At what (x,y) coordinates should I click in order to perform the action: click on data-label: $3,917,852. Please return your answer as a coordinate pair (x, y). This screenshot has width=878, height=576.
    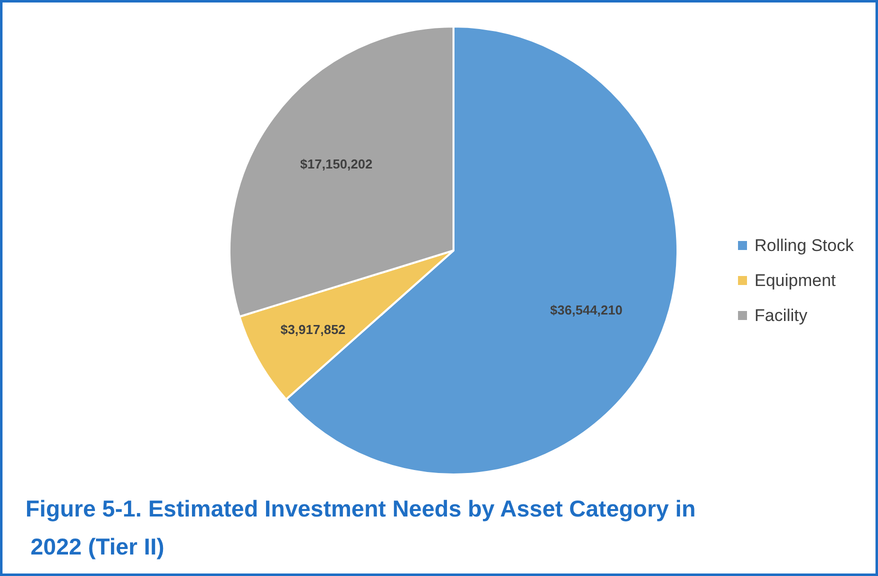
    Looking at the image, I should click on (313, 330).